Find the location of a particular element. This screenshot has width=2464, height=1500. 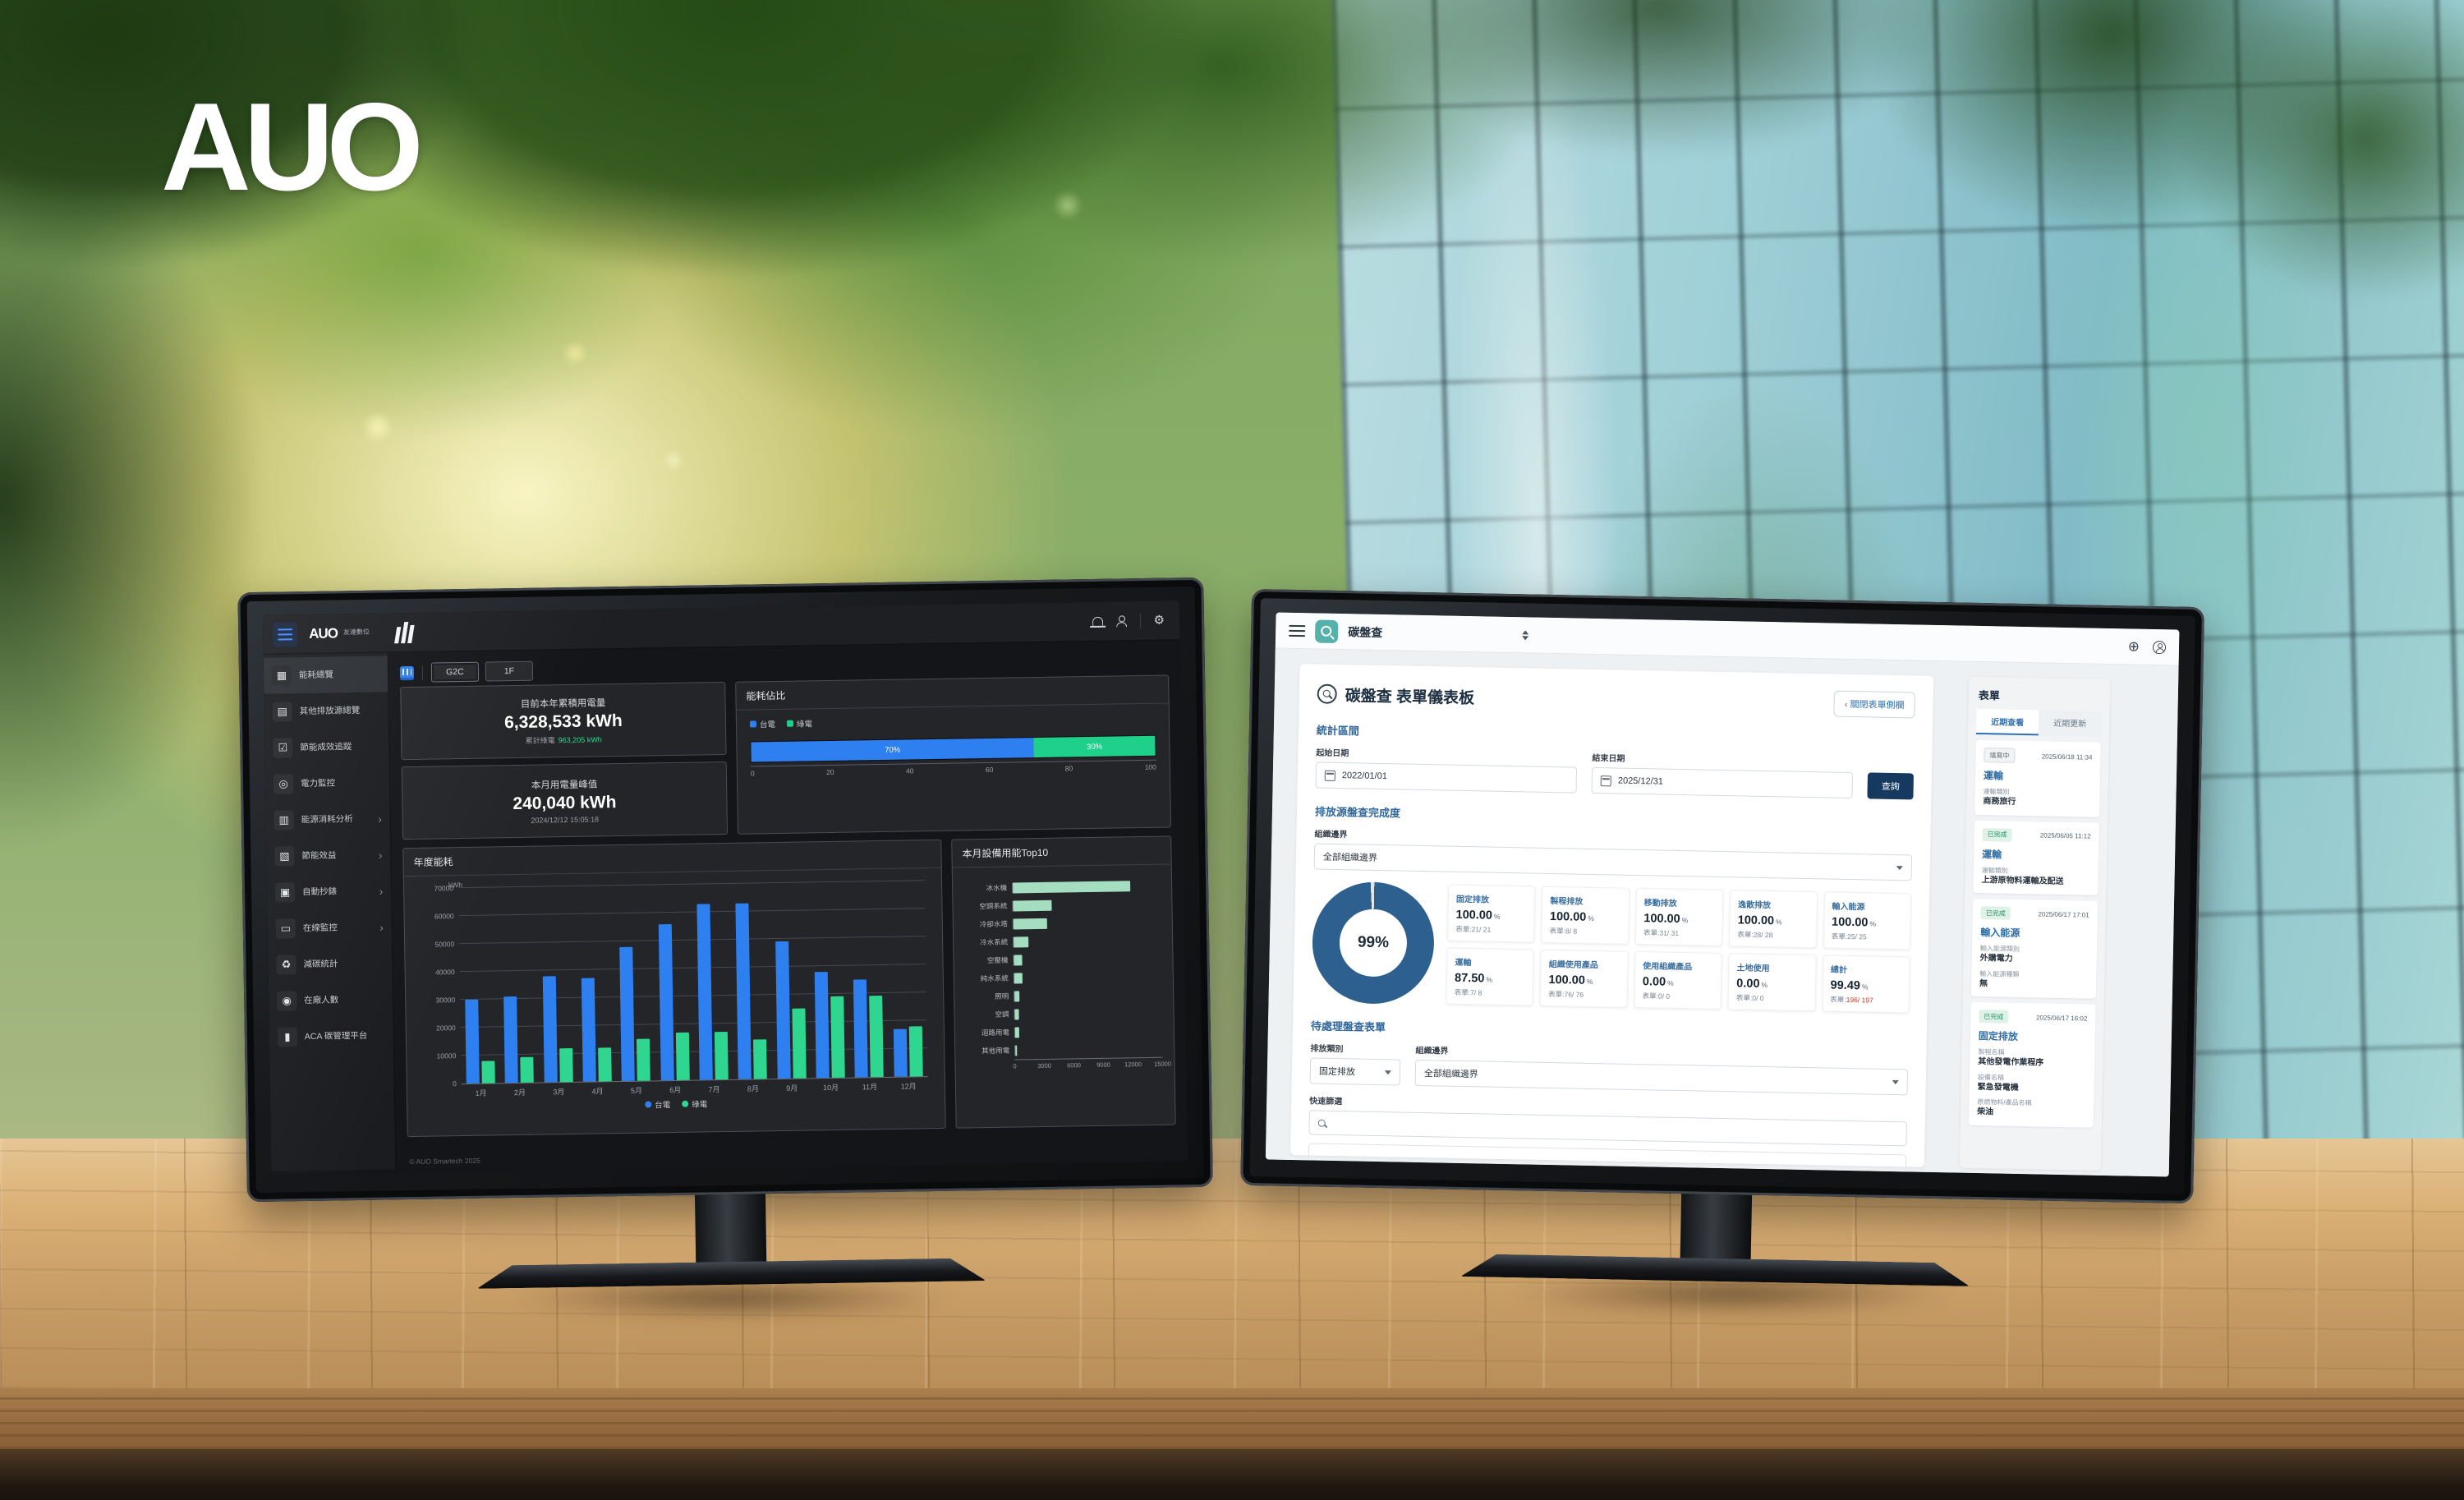

top10-label: 冰水機 is located at coordinates (997, 888).